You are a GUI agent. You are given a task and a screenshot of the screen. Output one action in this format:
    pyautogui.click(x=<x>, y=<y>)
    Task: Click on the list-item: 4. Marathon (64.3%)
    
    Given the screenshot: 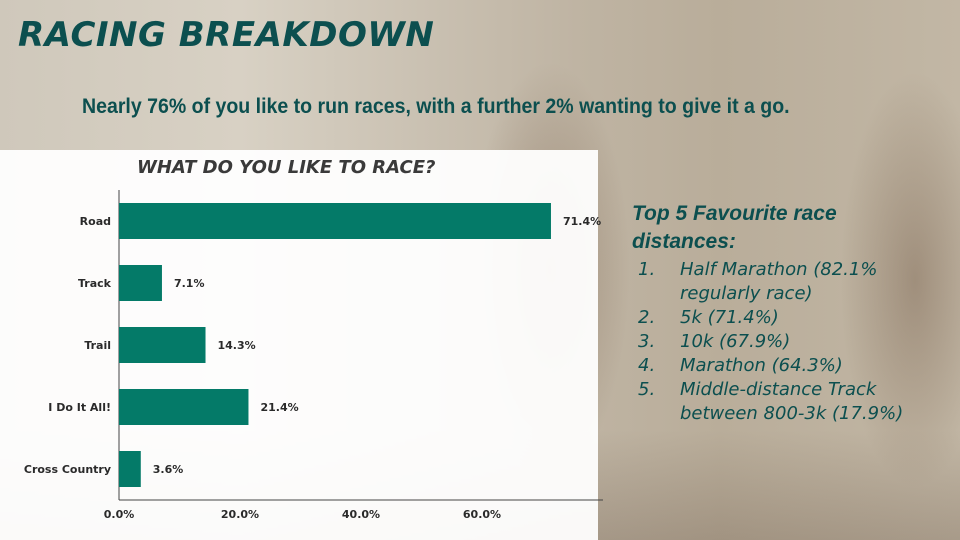 What is the action you would take?
    pyautogui.click(x=792, y=366)
    